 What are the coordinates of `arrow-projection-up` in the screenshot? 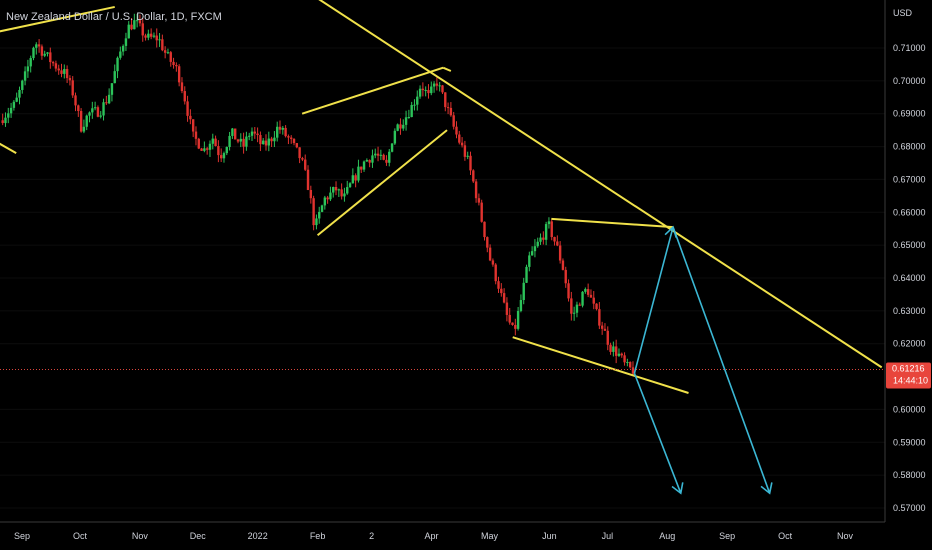 It's located at (653, 300).